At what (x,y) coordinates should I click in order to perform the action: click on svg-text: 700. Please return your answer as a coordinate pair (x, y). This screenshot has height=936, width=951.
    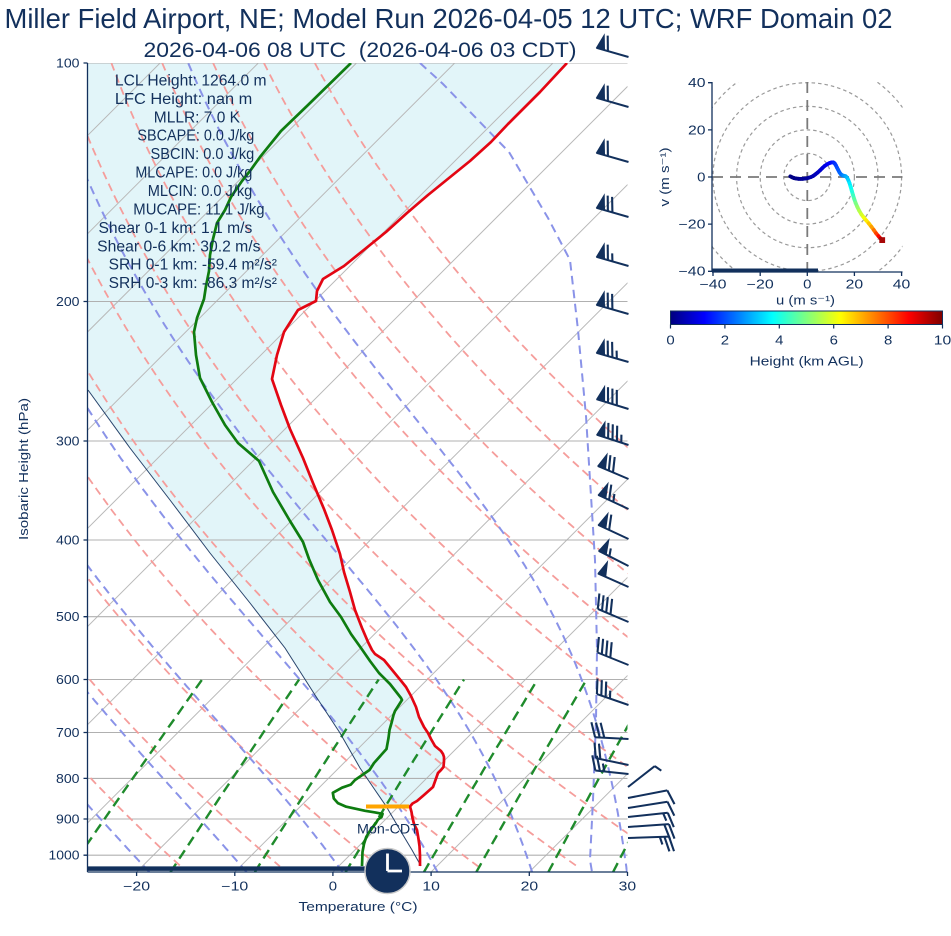
    Looking at the image, I should click on (68, 733).